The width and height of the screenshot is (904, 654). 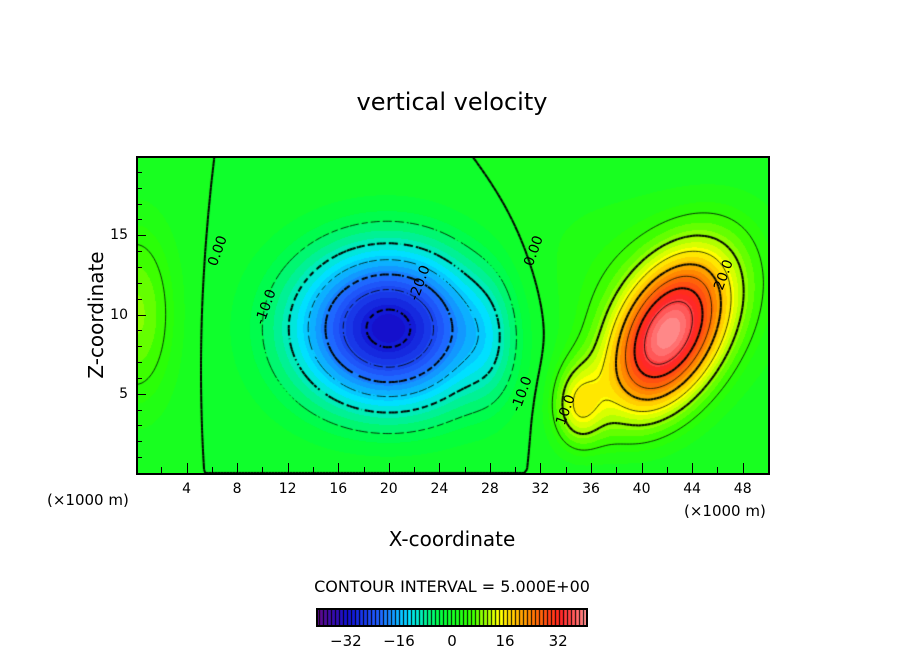 What do you see at coordinates (558, 641) in the screenshot?
I see `colorbar-tick-label: 32` at bounding box center [558, 641].